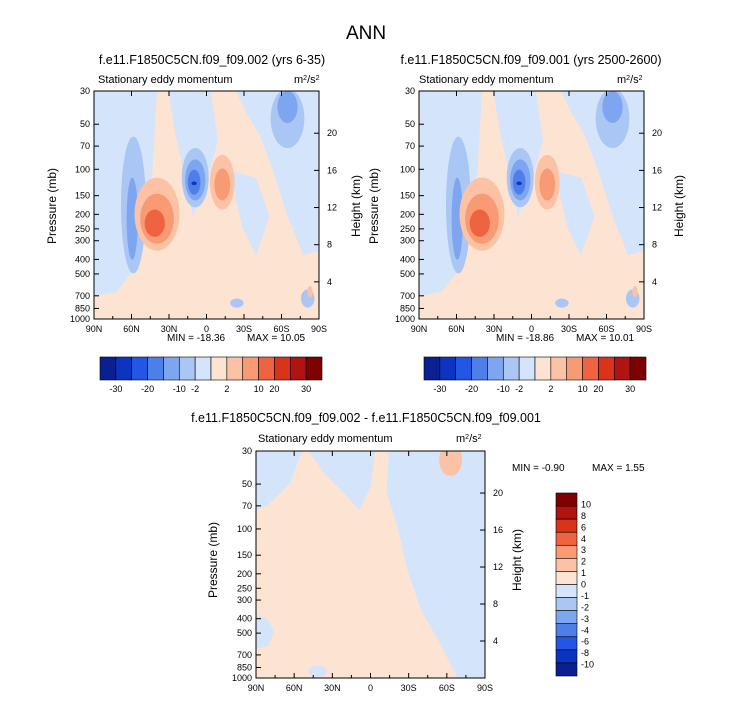  What do you see at coordinates (457, 218) in the screenshot?
I see `nh-polar-column-core` at bounding box center [457, 218].